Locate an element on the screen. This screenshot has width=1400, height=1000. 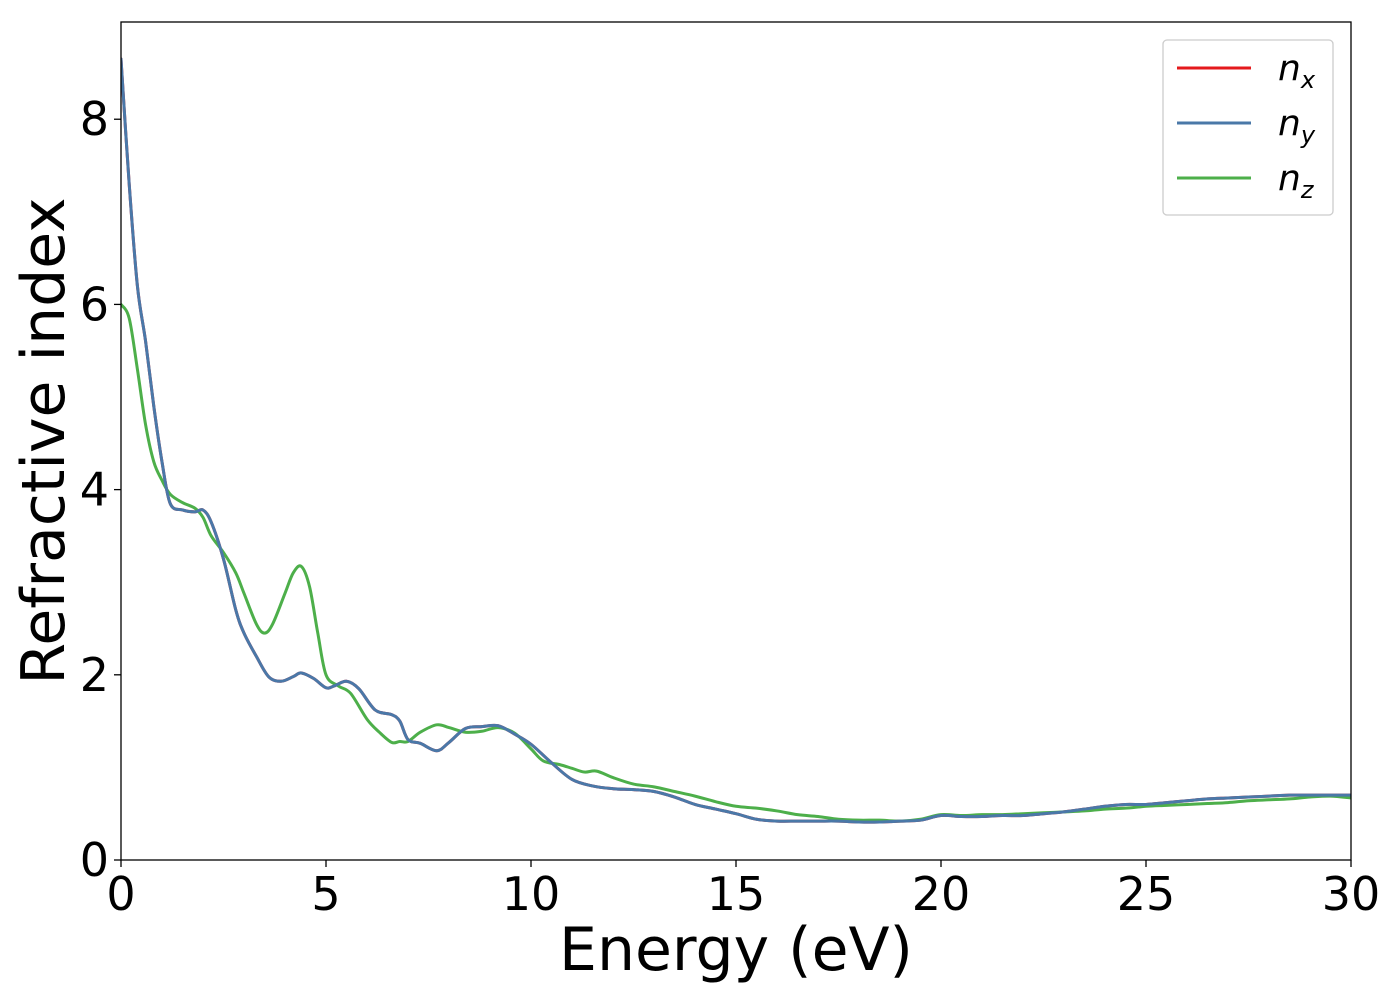
y-tick-label: 0 is located at coordinates (94, 860).